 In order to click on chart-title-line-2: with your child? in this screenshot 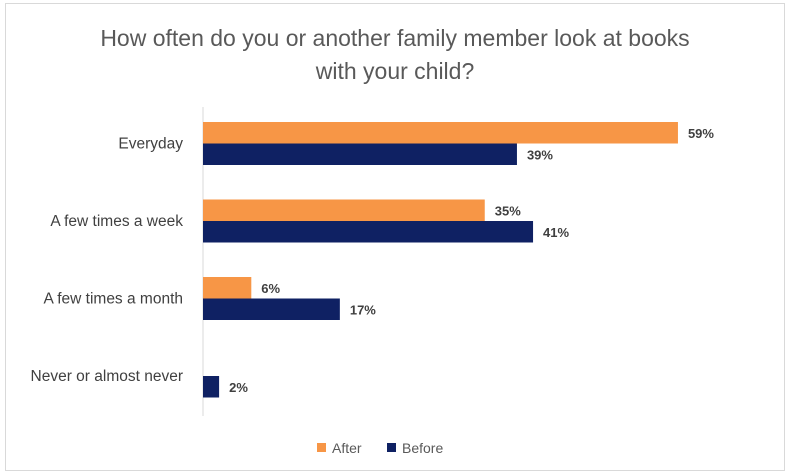, I will do `click(395, 71)`.